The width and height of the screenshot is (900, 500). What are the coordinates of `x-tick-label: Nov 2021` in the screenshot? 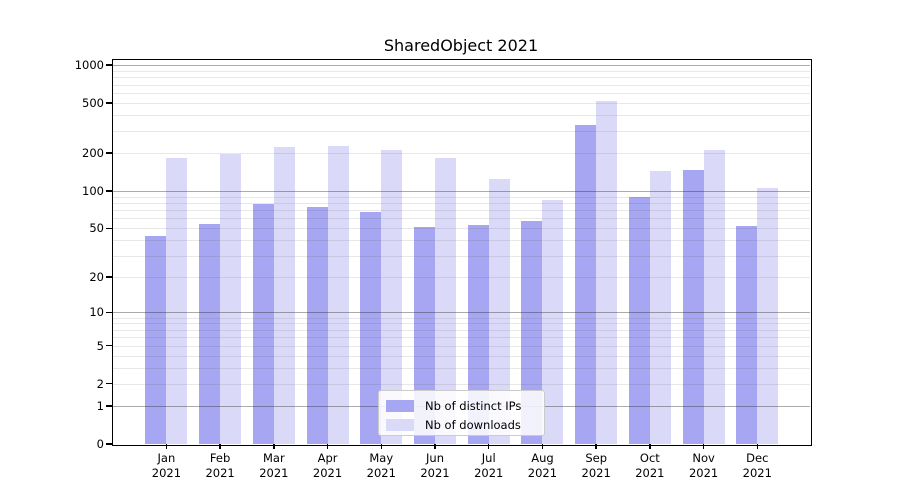 It's located at (703, 465).